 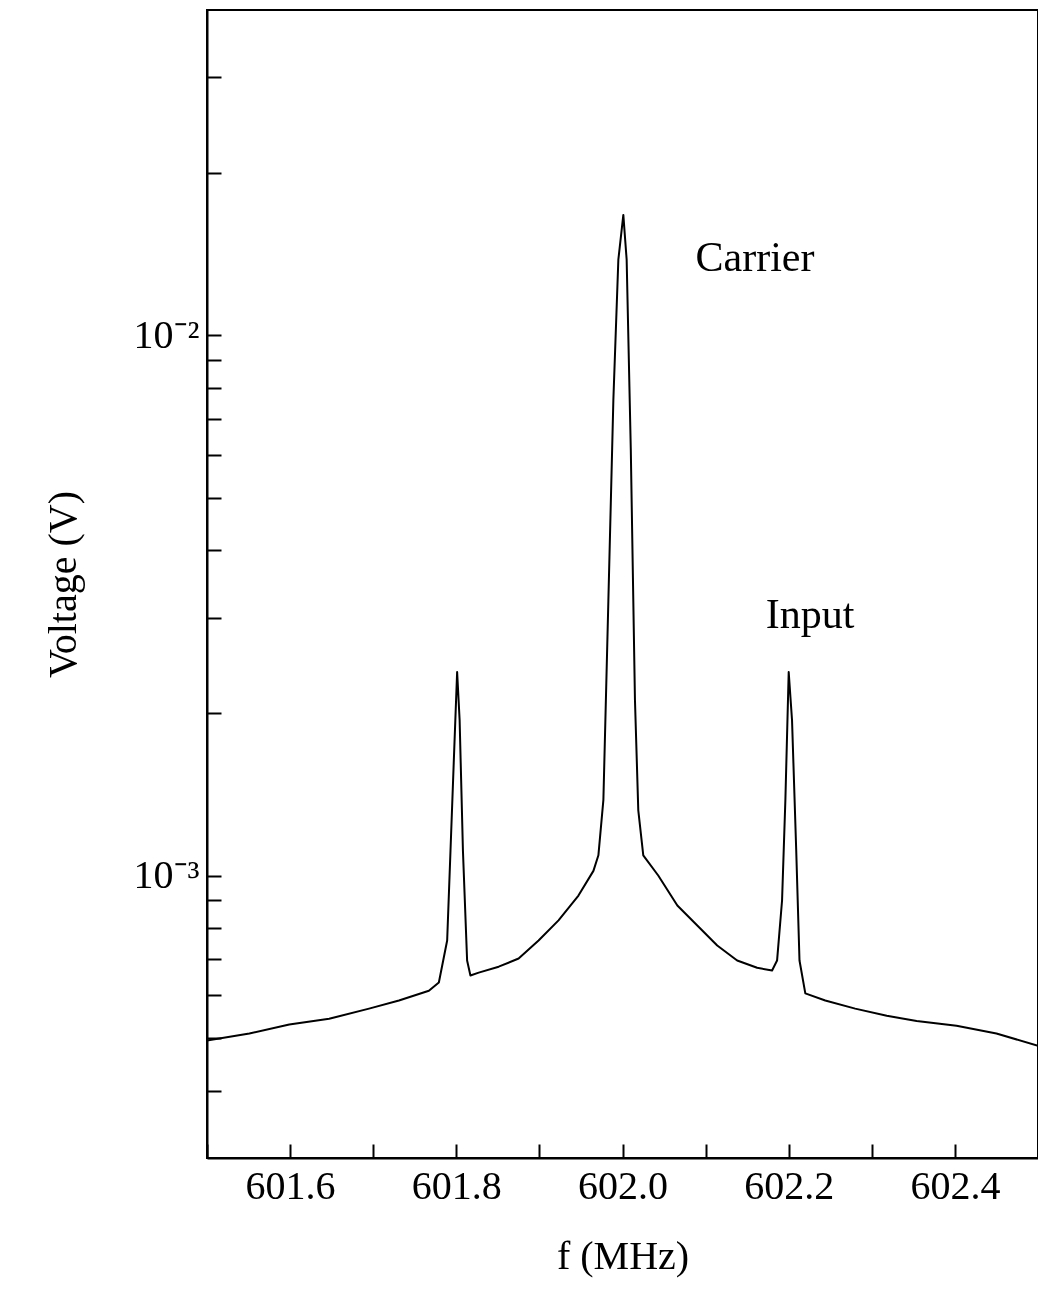 I want to click on x-axis-title: f (MHz), so click(x=623, y=1255).